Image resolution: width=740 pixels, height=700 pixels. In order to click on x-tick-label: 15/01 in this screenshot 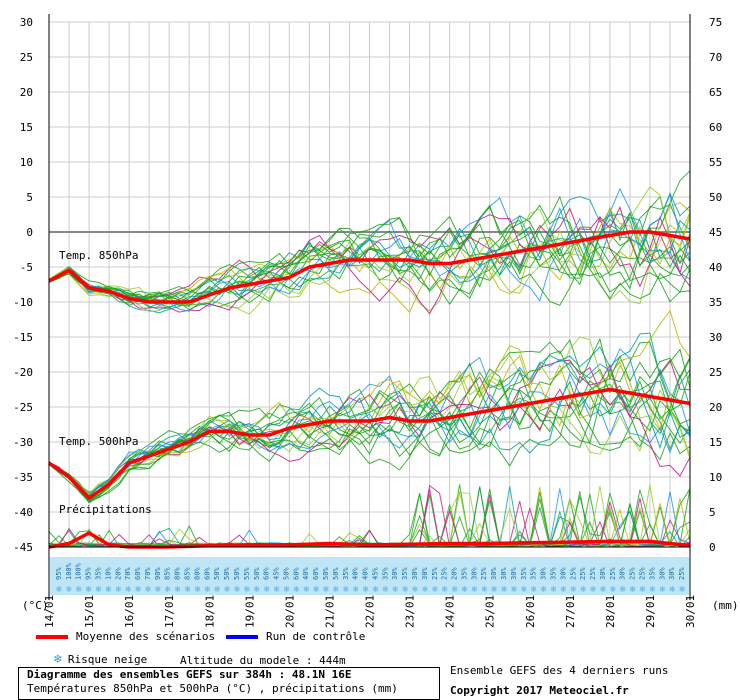, I will do `click(89, 611)`.